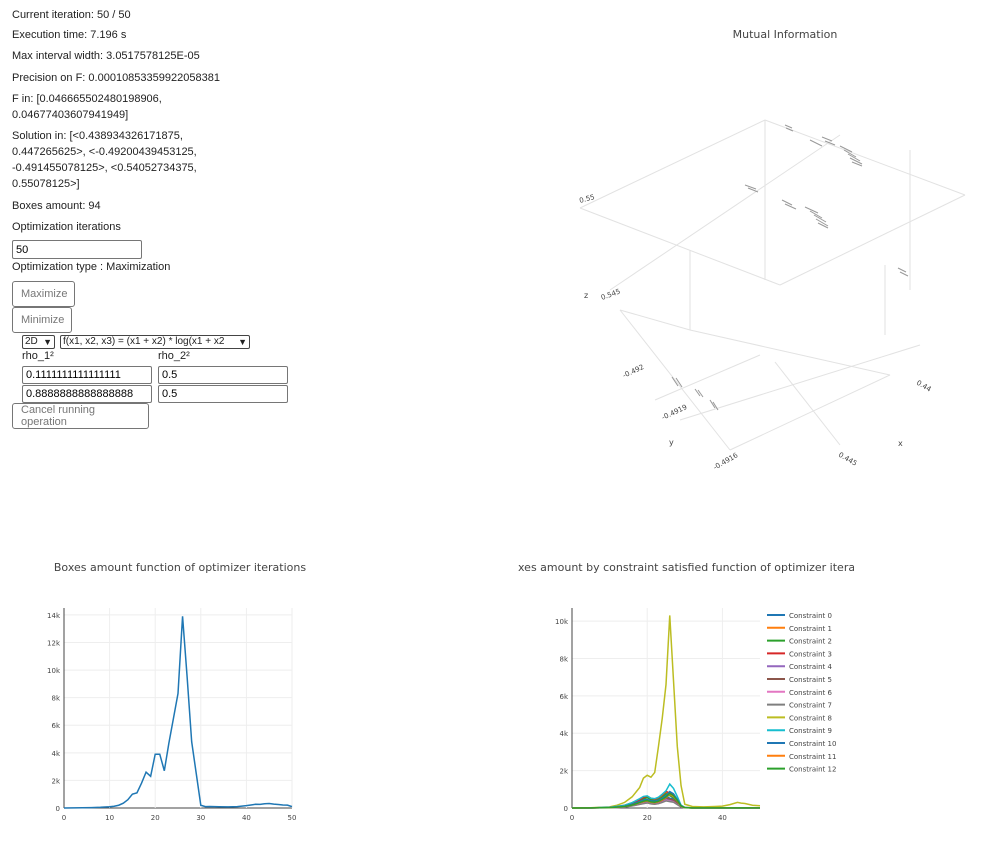 This screenshot has height=858, width=982. What do you see at coordinates (104, 152) in the screenshot?
I see `solution-line-2: 0.447265625>, <-0.49200439453125,` at bounding box center [104, 152].